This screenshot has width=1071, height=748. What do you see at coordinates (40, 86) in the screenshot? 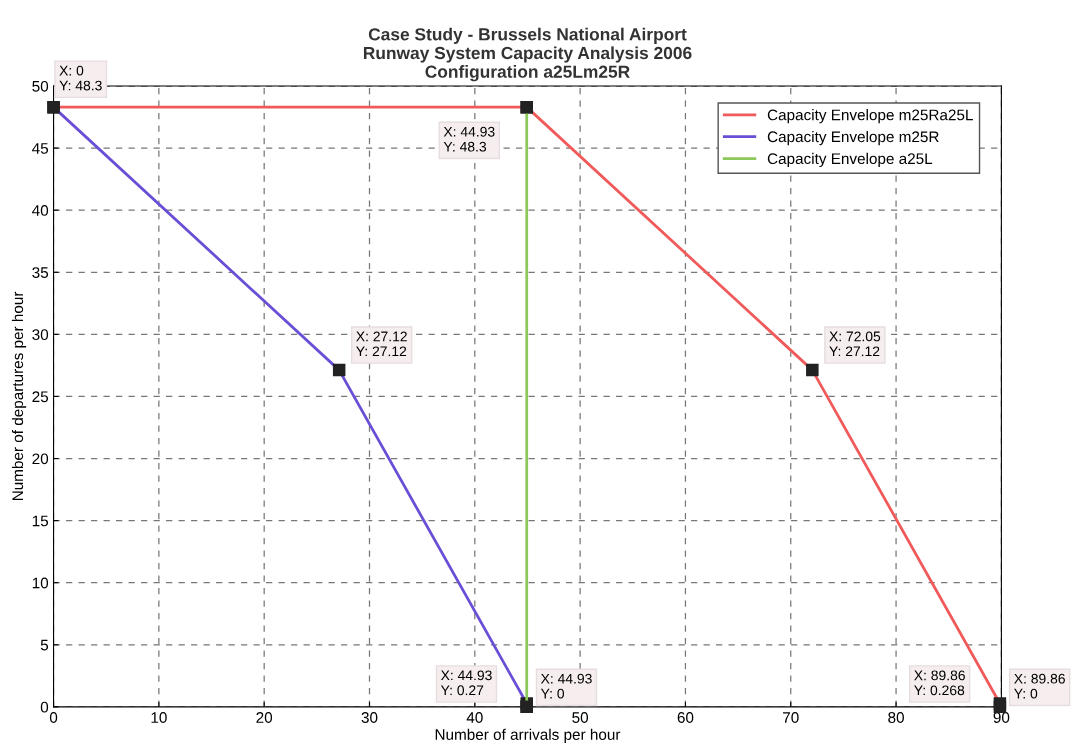
I see `y-tick-label: 50` at bounding box center [40, 86].